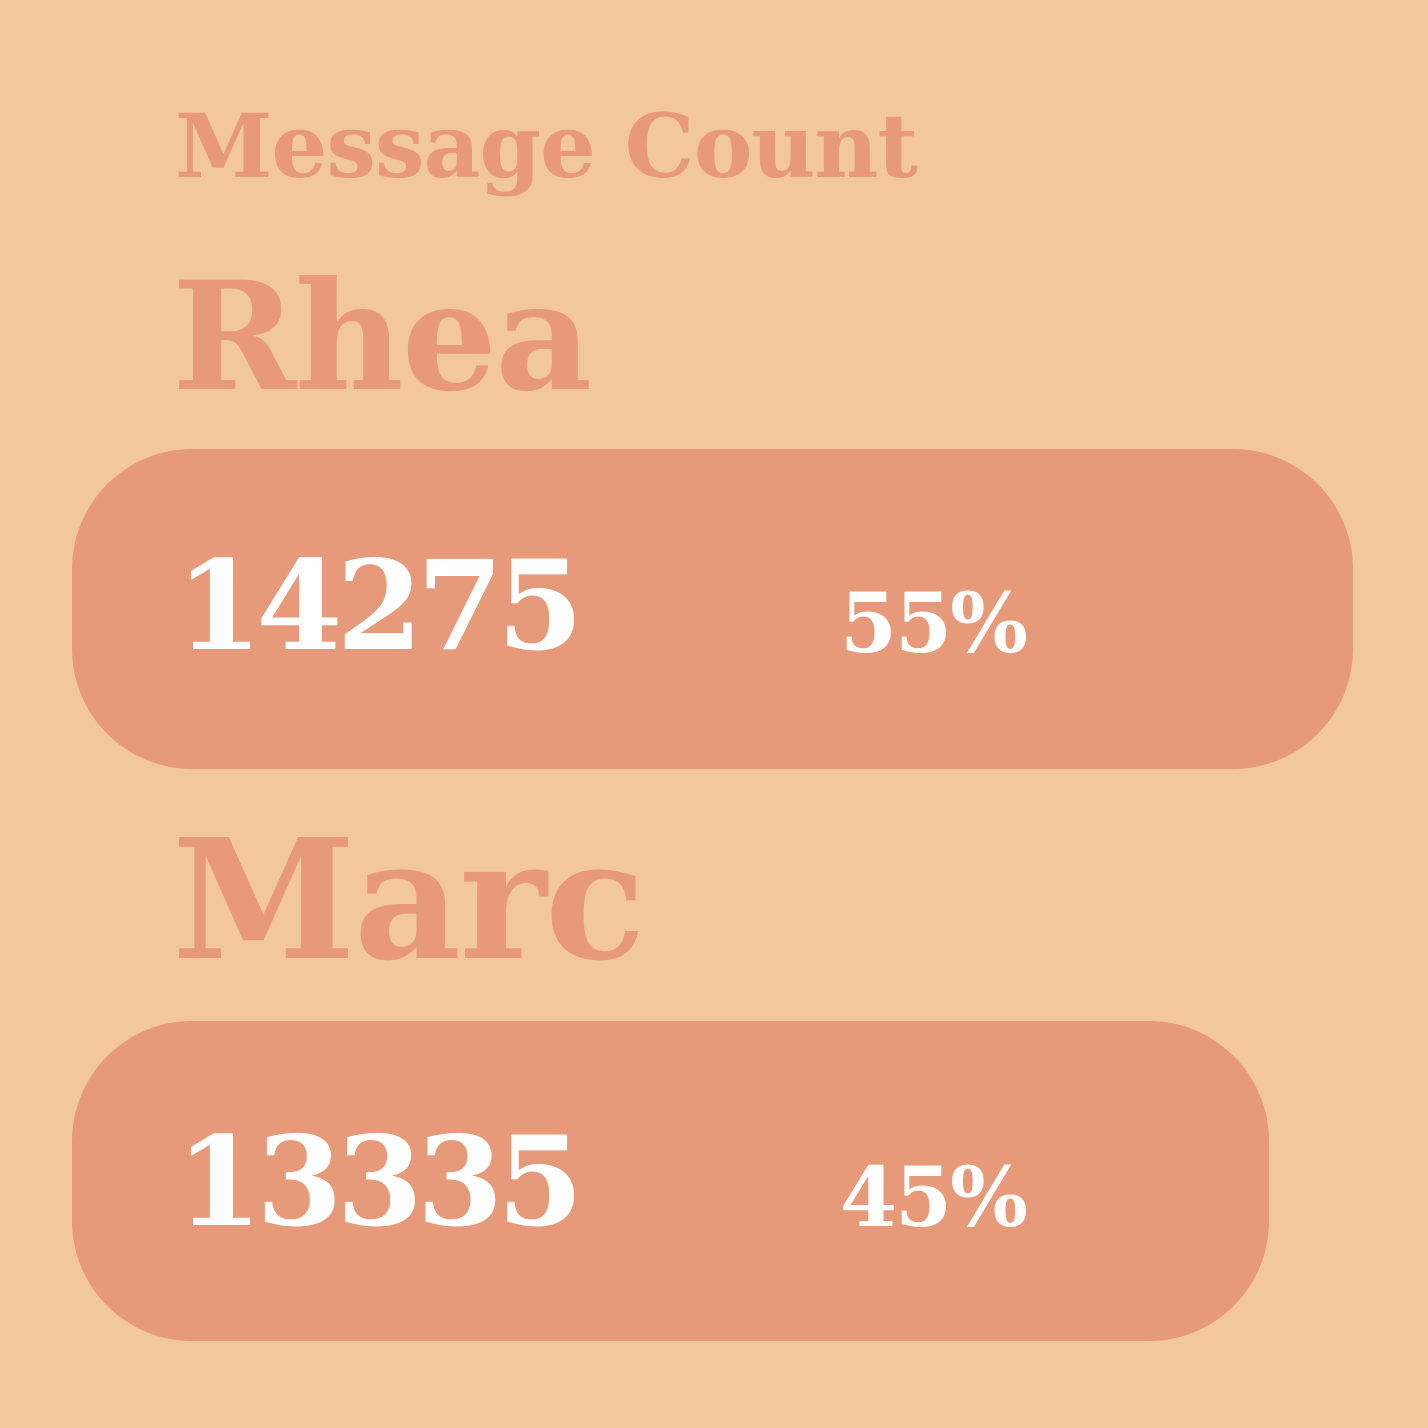  What do you see at coordinates (934, 624) in the screenshot?
I see `percent-label-rhea: 55%` at bounding box center [934, 624].